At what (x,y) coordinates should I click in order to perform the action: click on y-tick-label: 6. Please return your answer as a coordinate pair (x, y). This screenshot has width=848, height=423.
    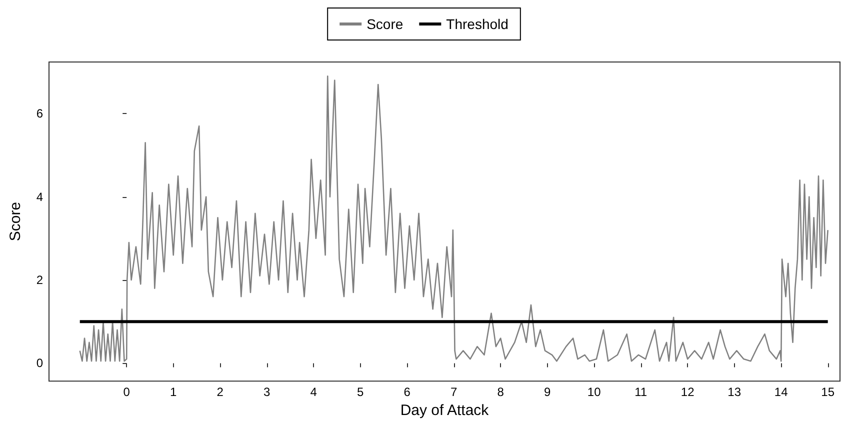
    Looking at the image, I should click on (40, 113).